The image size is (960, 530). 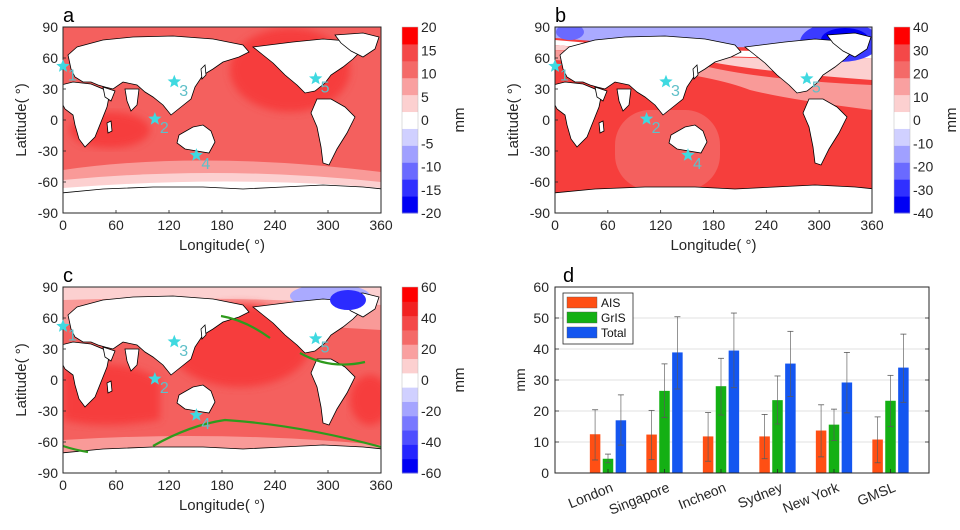 What do you see at coordinates (541, 442) in the screenshot?
I see `y-tick-label: 10` at bounding box center [541, 442].